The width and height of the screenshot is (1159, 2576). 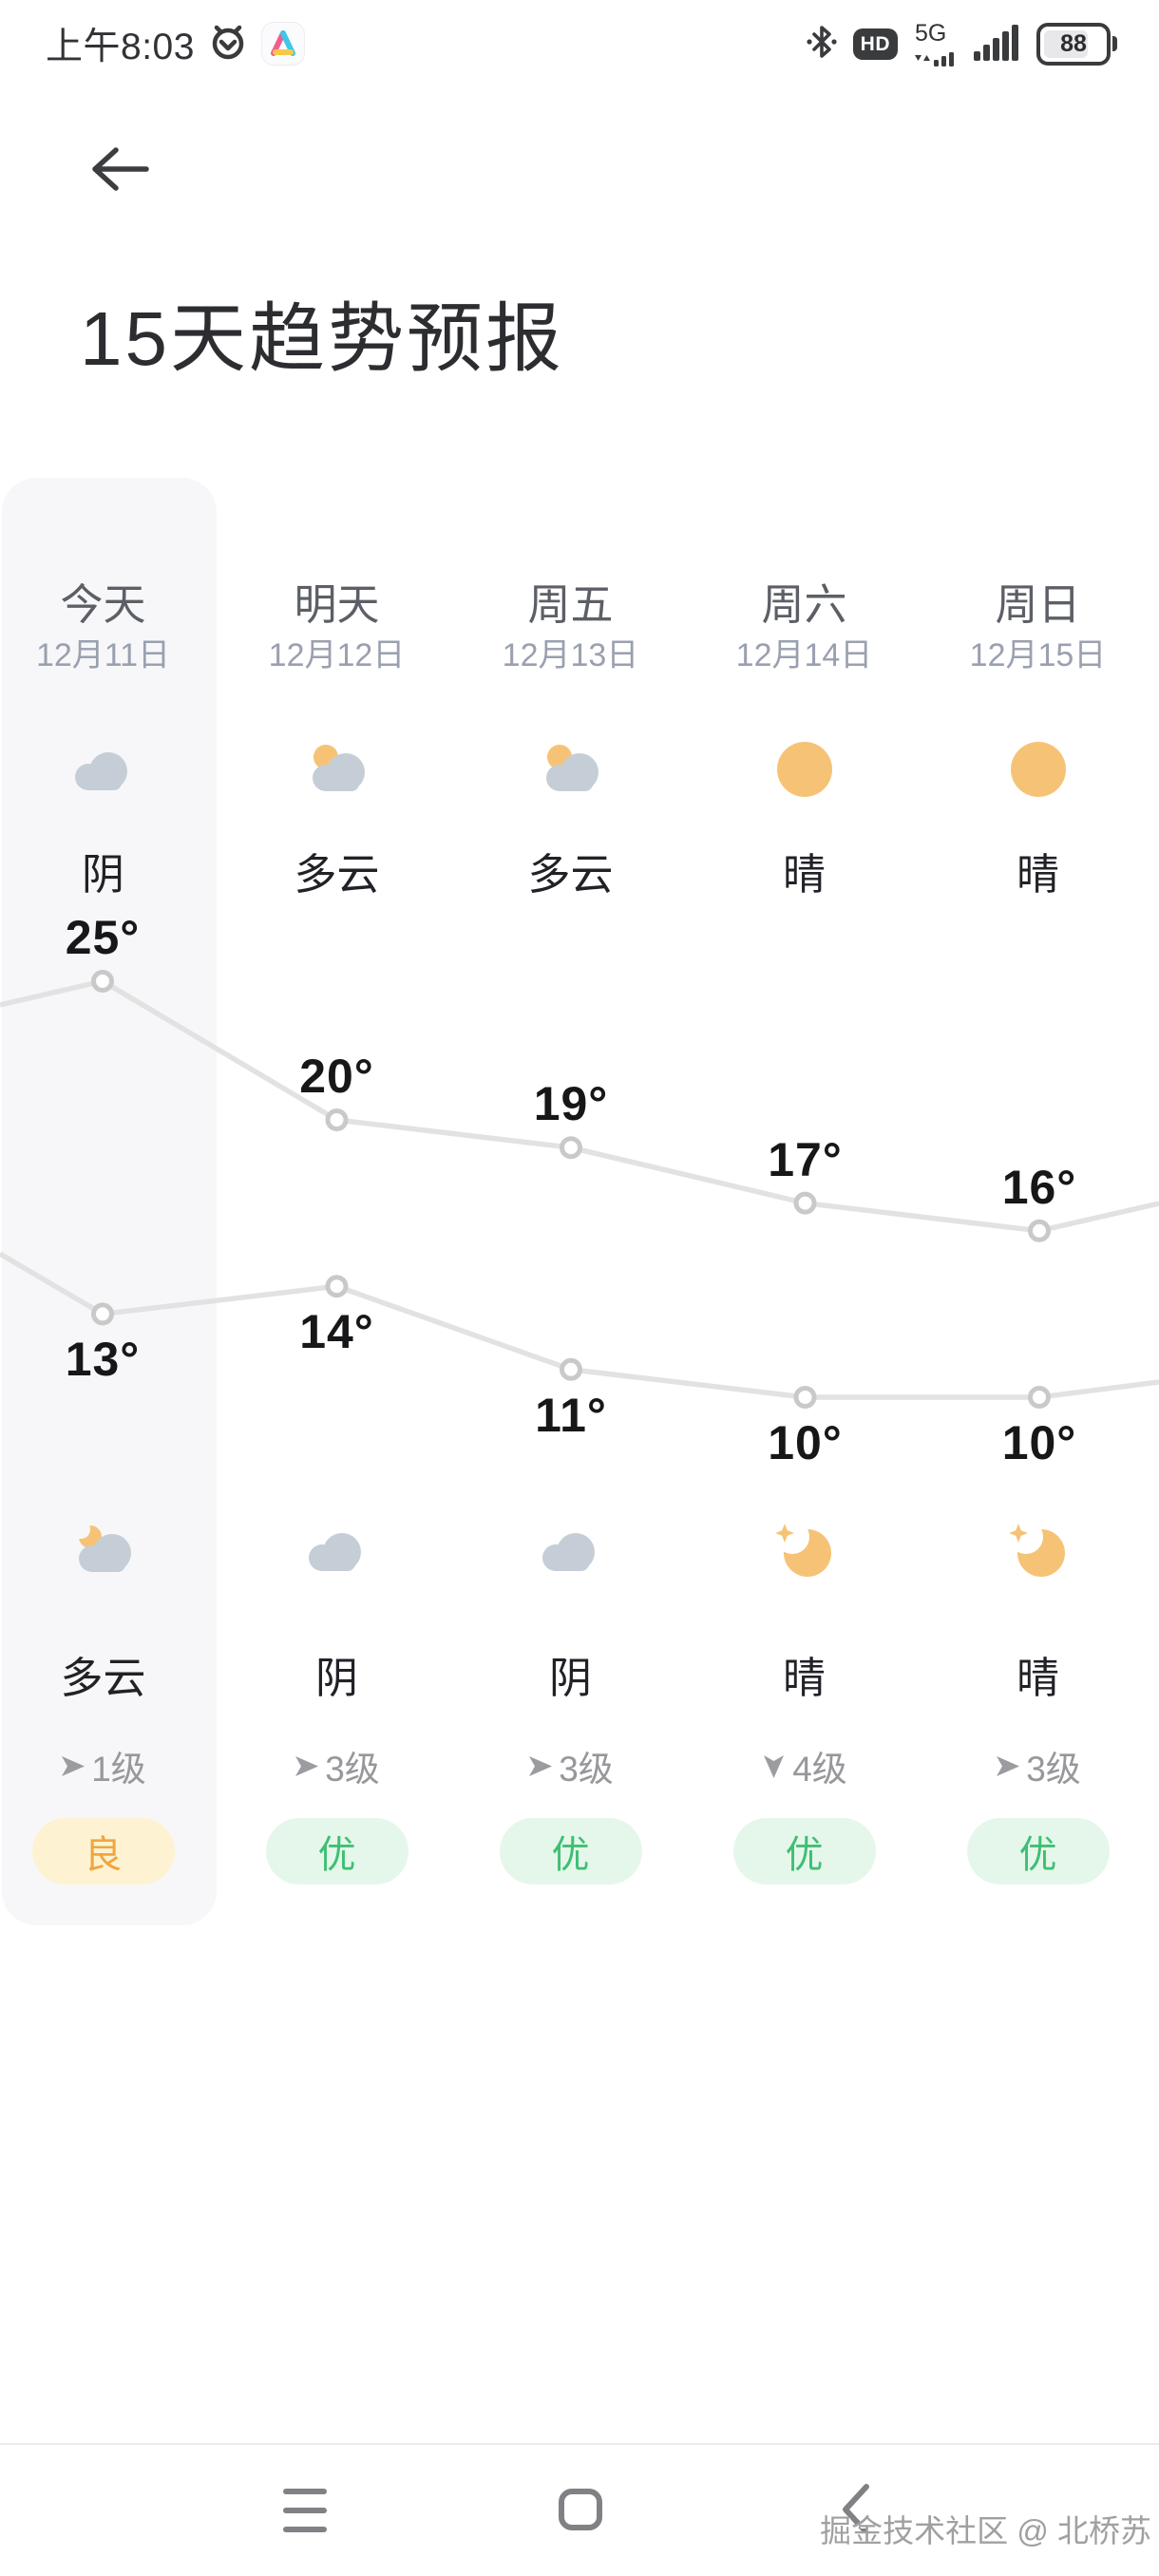 I want to click on wind-info: 4级, so click(x=804, y=1765).